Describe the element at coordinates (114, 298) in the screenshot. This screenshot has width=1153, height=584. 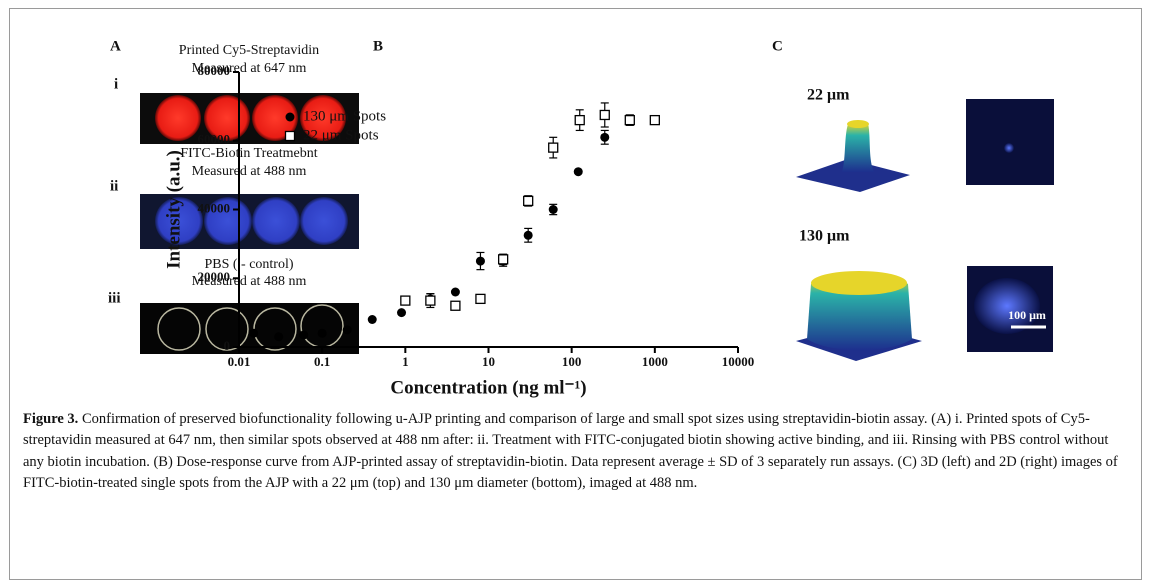
I see `row-label: iii` at that location.